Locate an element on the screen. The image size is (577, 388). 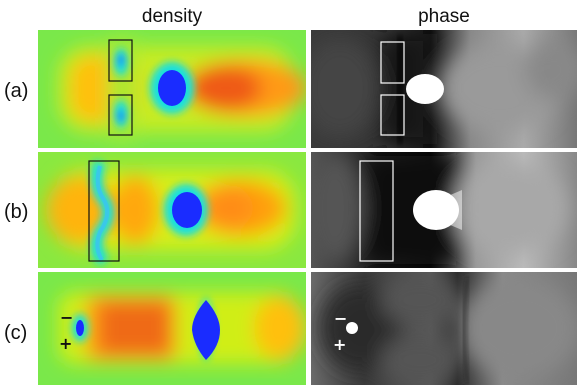
row-label-a: (a) is located at coordinates (16, 91).